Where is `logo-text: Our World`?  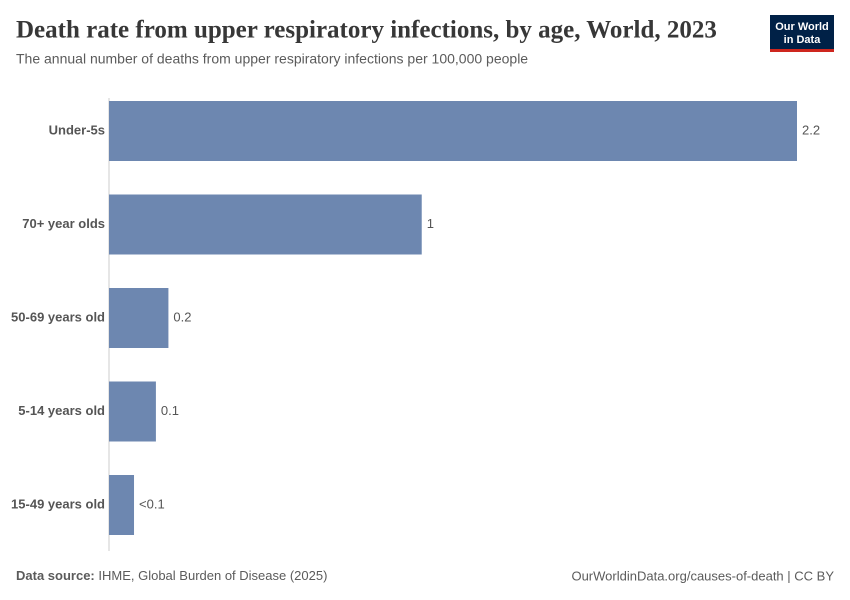
logo-text: Our World is located at coordinates (802, 27).